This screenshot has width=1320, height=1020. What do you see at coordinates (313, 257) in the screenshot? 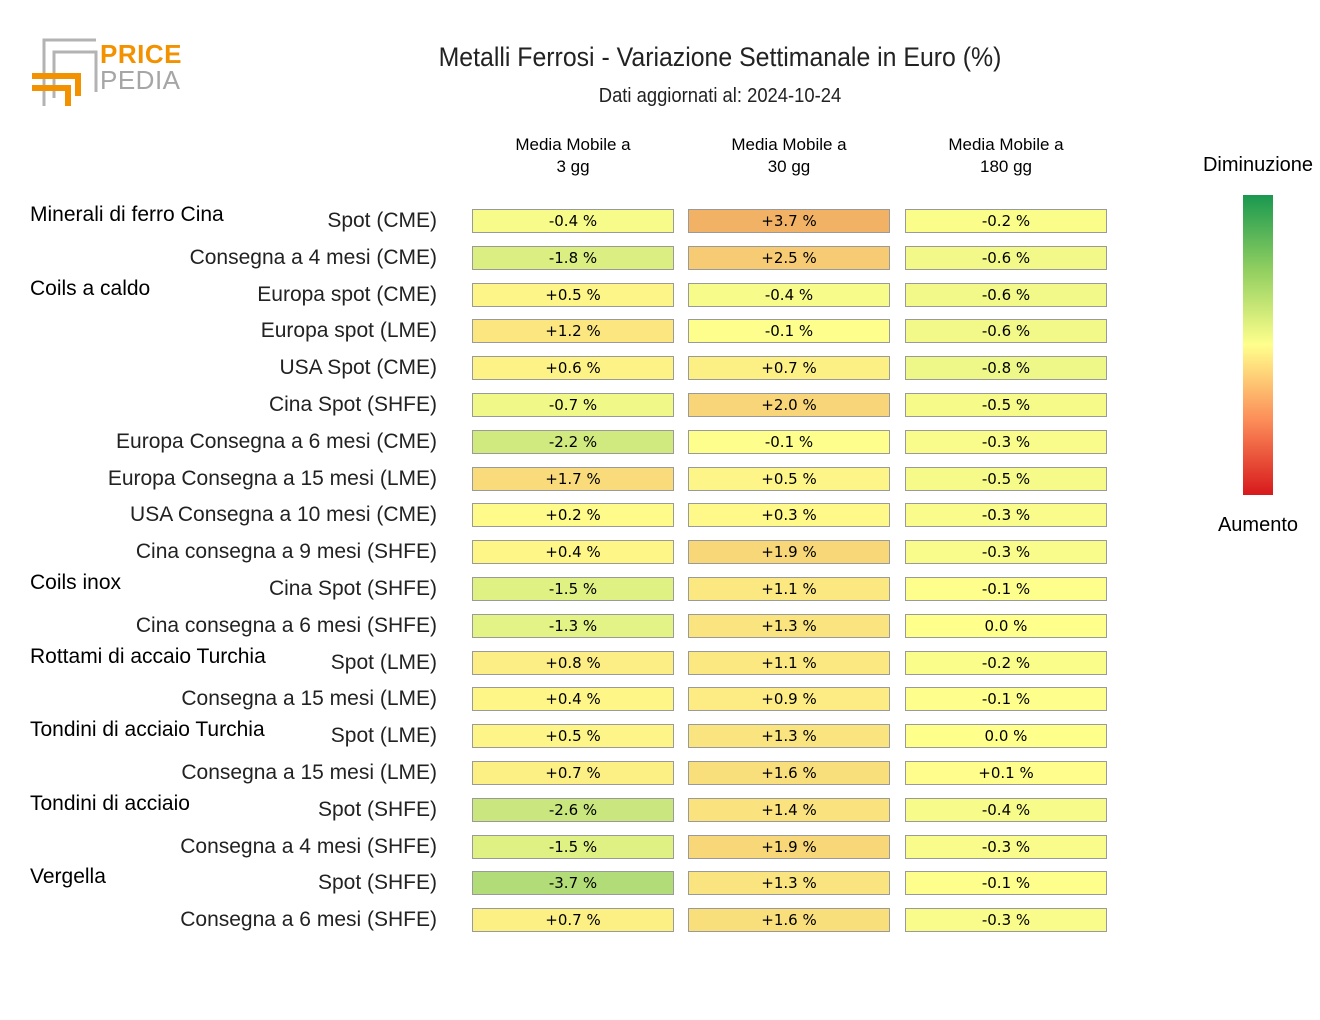
I see `row-label: Consegna a 4 mesi (CME)` at bounding box center [313, 257].